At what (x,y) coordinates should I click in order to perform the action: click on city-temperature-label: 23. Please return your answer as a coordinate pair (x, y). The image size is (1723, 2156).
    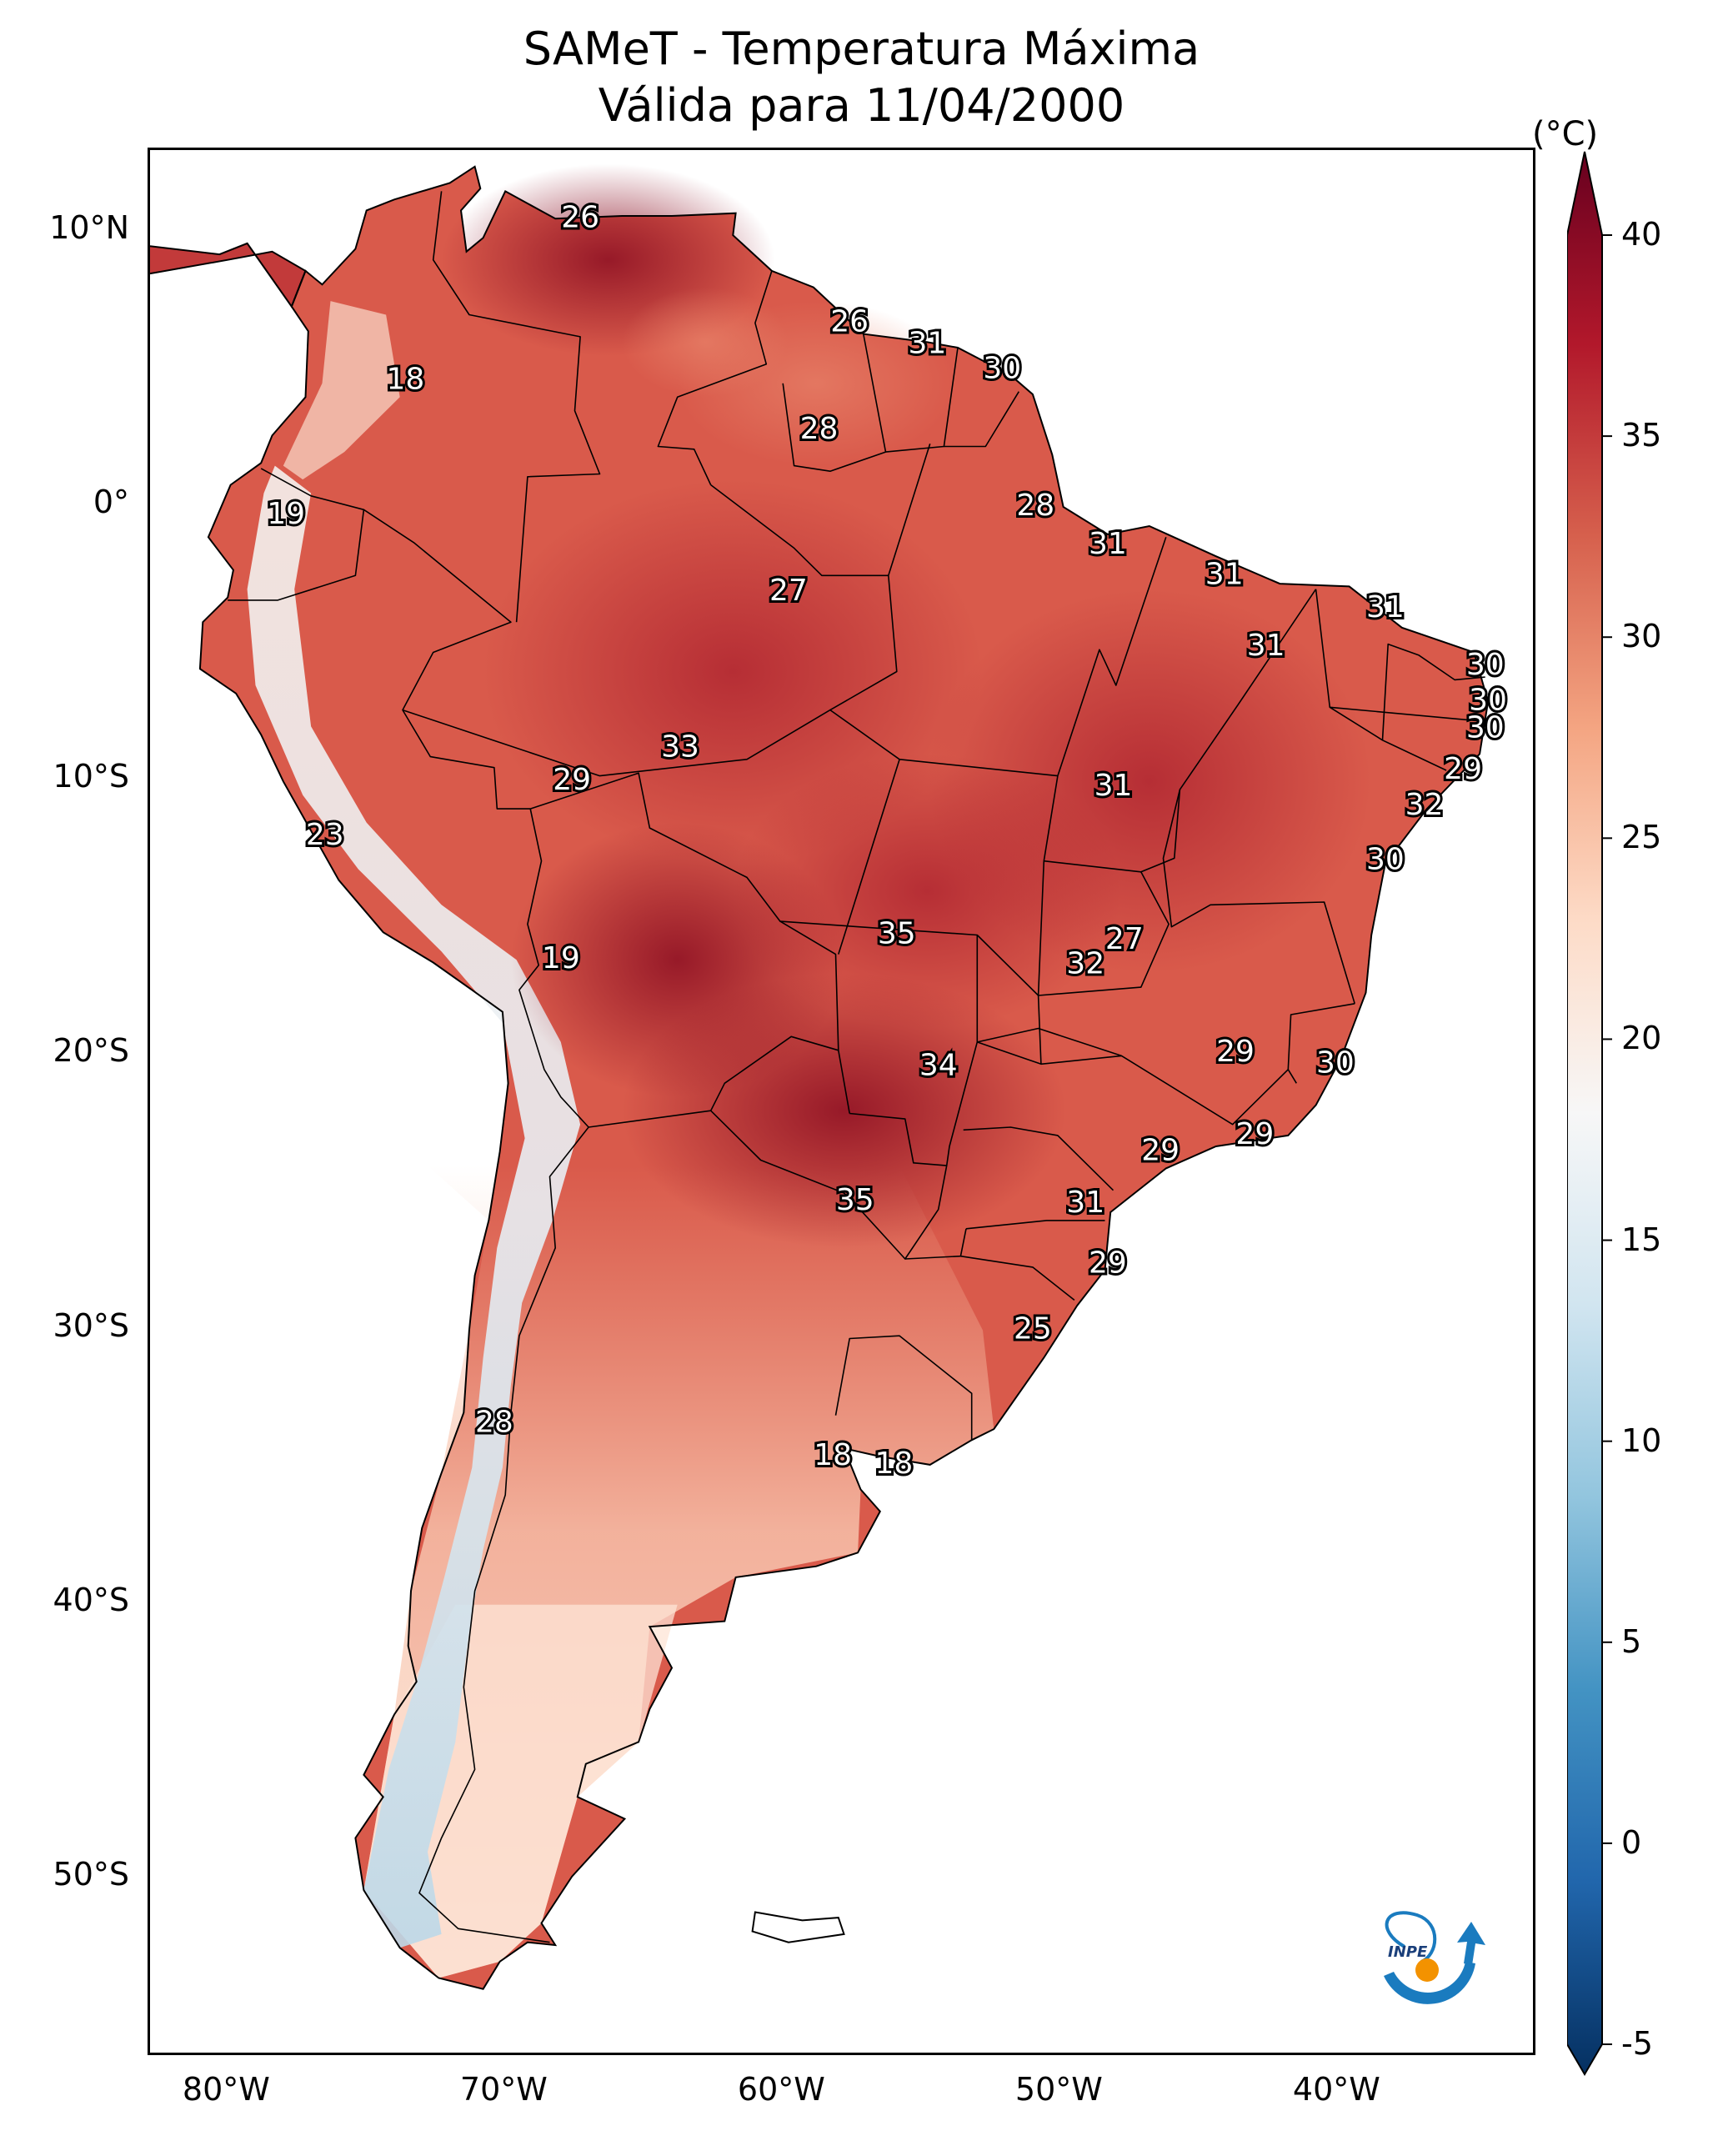
    Looking at the image, I should click on (325, 835).